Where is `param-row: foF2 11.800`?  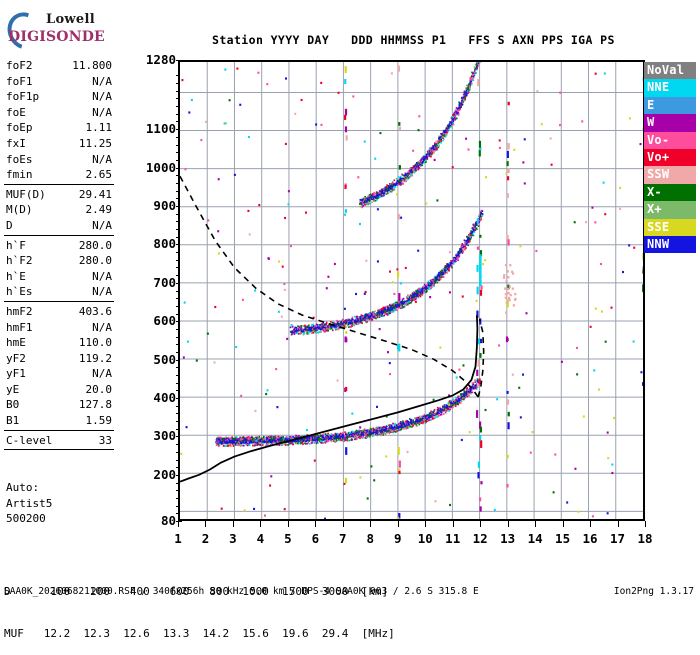 param-row: foF2 11.800 is located at coordinates (59, 66).